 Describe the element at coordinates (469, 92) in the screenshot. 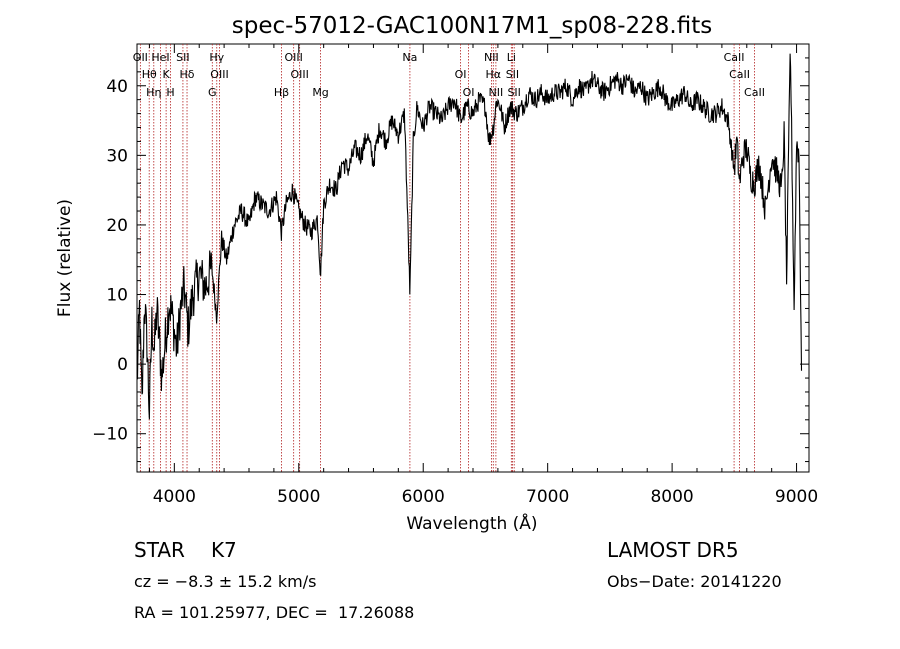

I see `marker-label-17: OI` at that location.